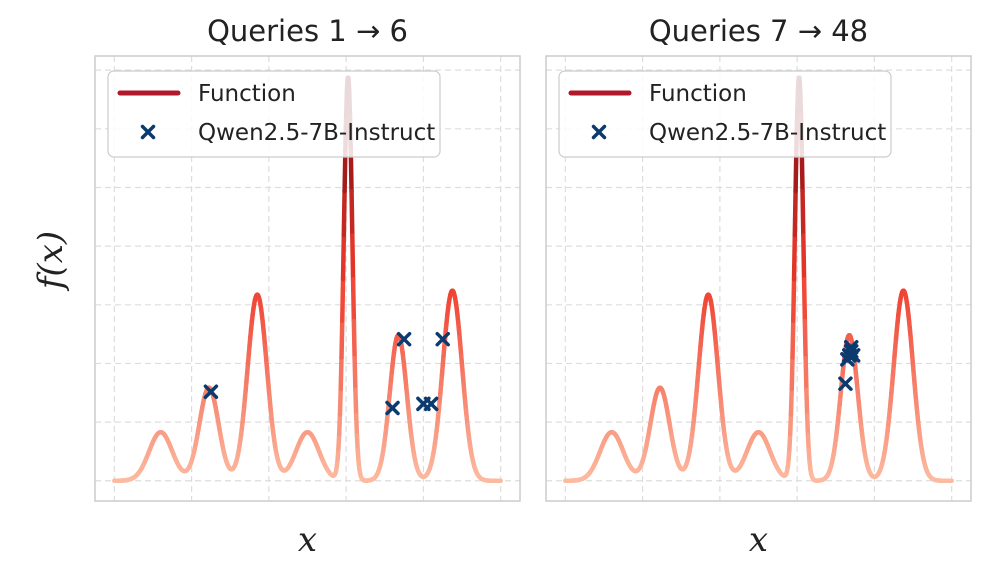 This screenshot has width=996, height=570. Describe the element at coordinates (758, 540) in the screenshot. I see `x-axis-label-right: x` at that location.